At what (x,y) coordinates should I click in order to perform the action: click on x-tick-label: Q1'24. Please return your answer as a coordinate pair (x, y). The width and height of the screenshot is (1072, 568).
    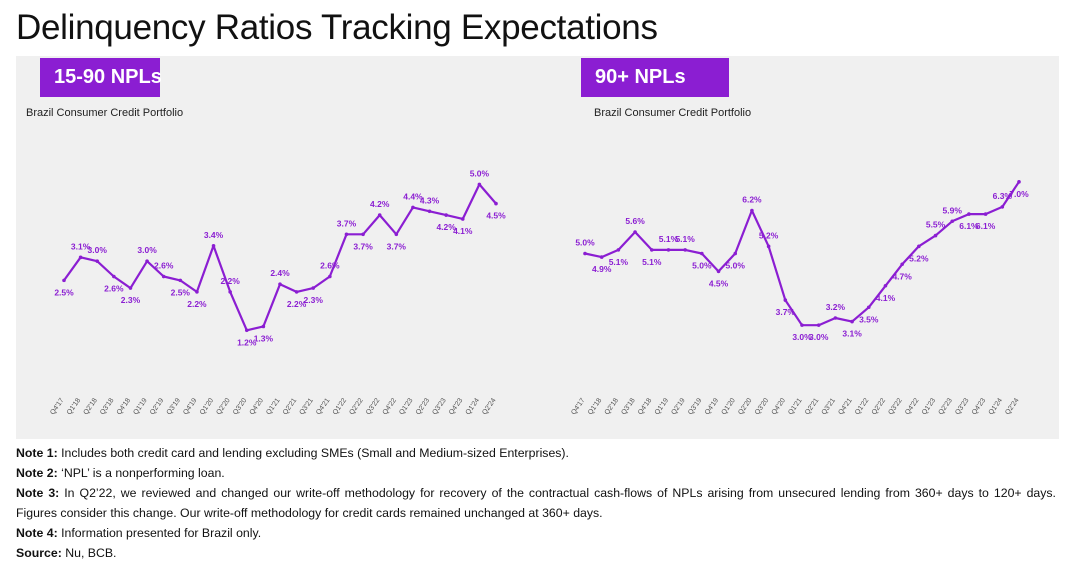
    Looking at the image, I should click on (473, 406).